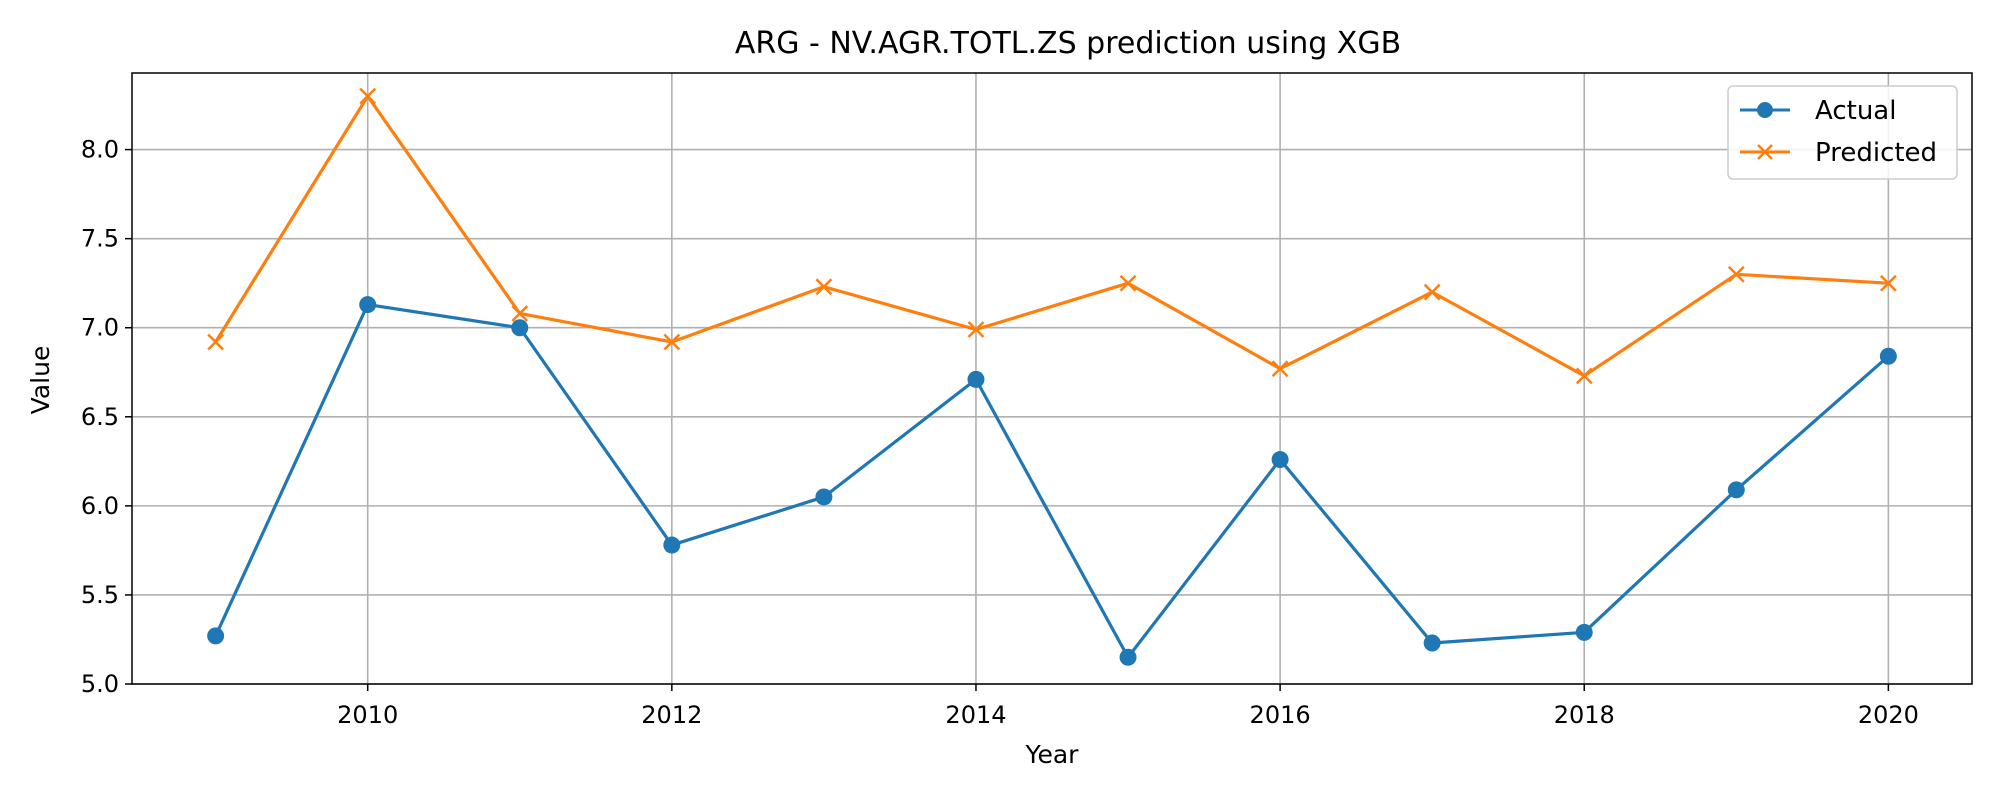  Describe the element at coordinates (367, 715) in the screenshot. I see `x-tick-label: 2010` at that location.